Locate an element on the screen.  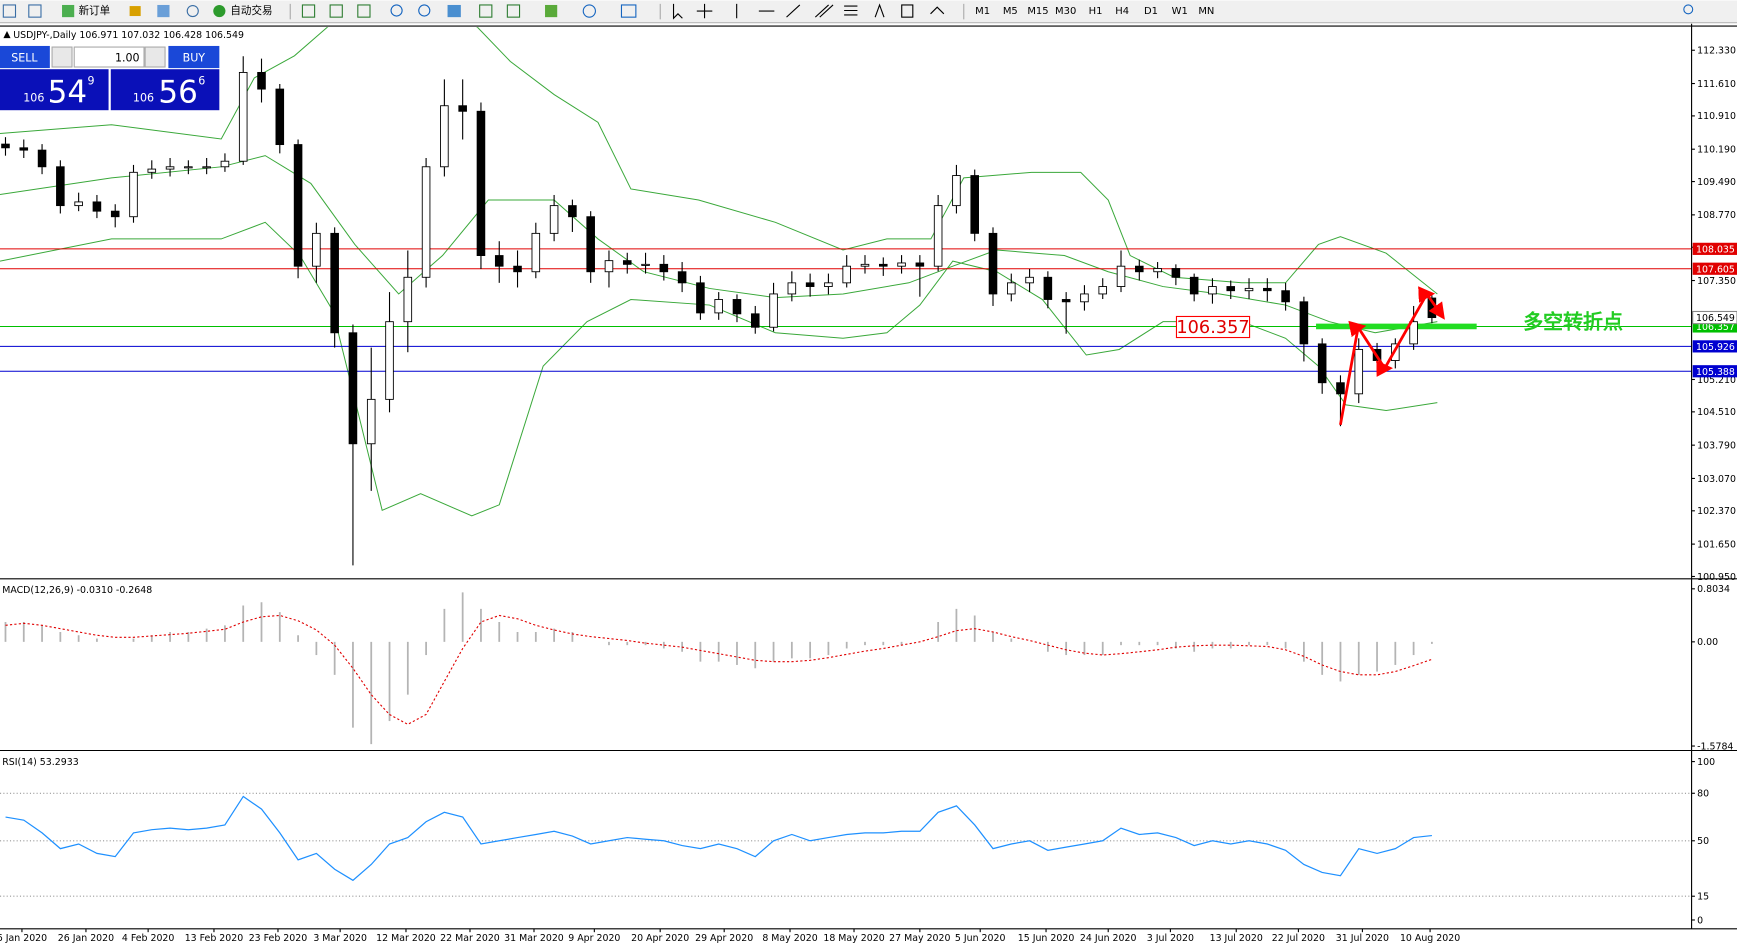
auto-trading-button: 自动交易 is located at coordinates (251, 10).